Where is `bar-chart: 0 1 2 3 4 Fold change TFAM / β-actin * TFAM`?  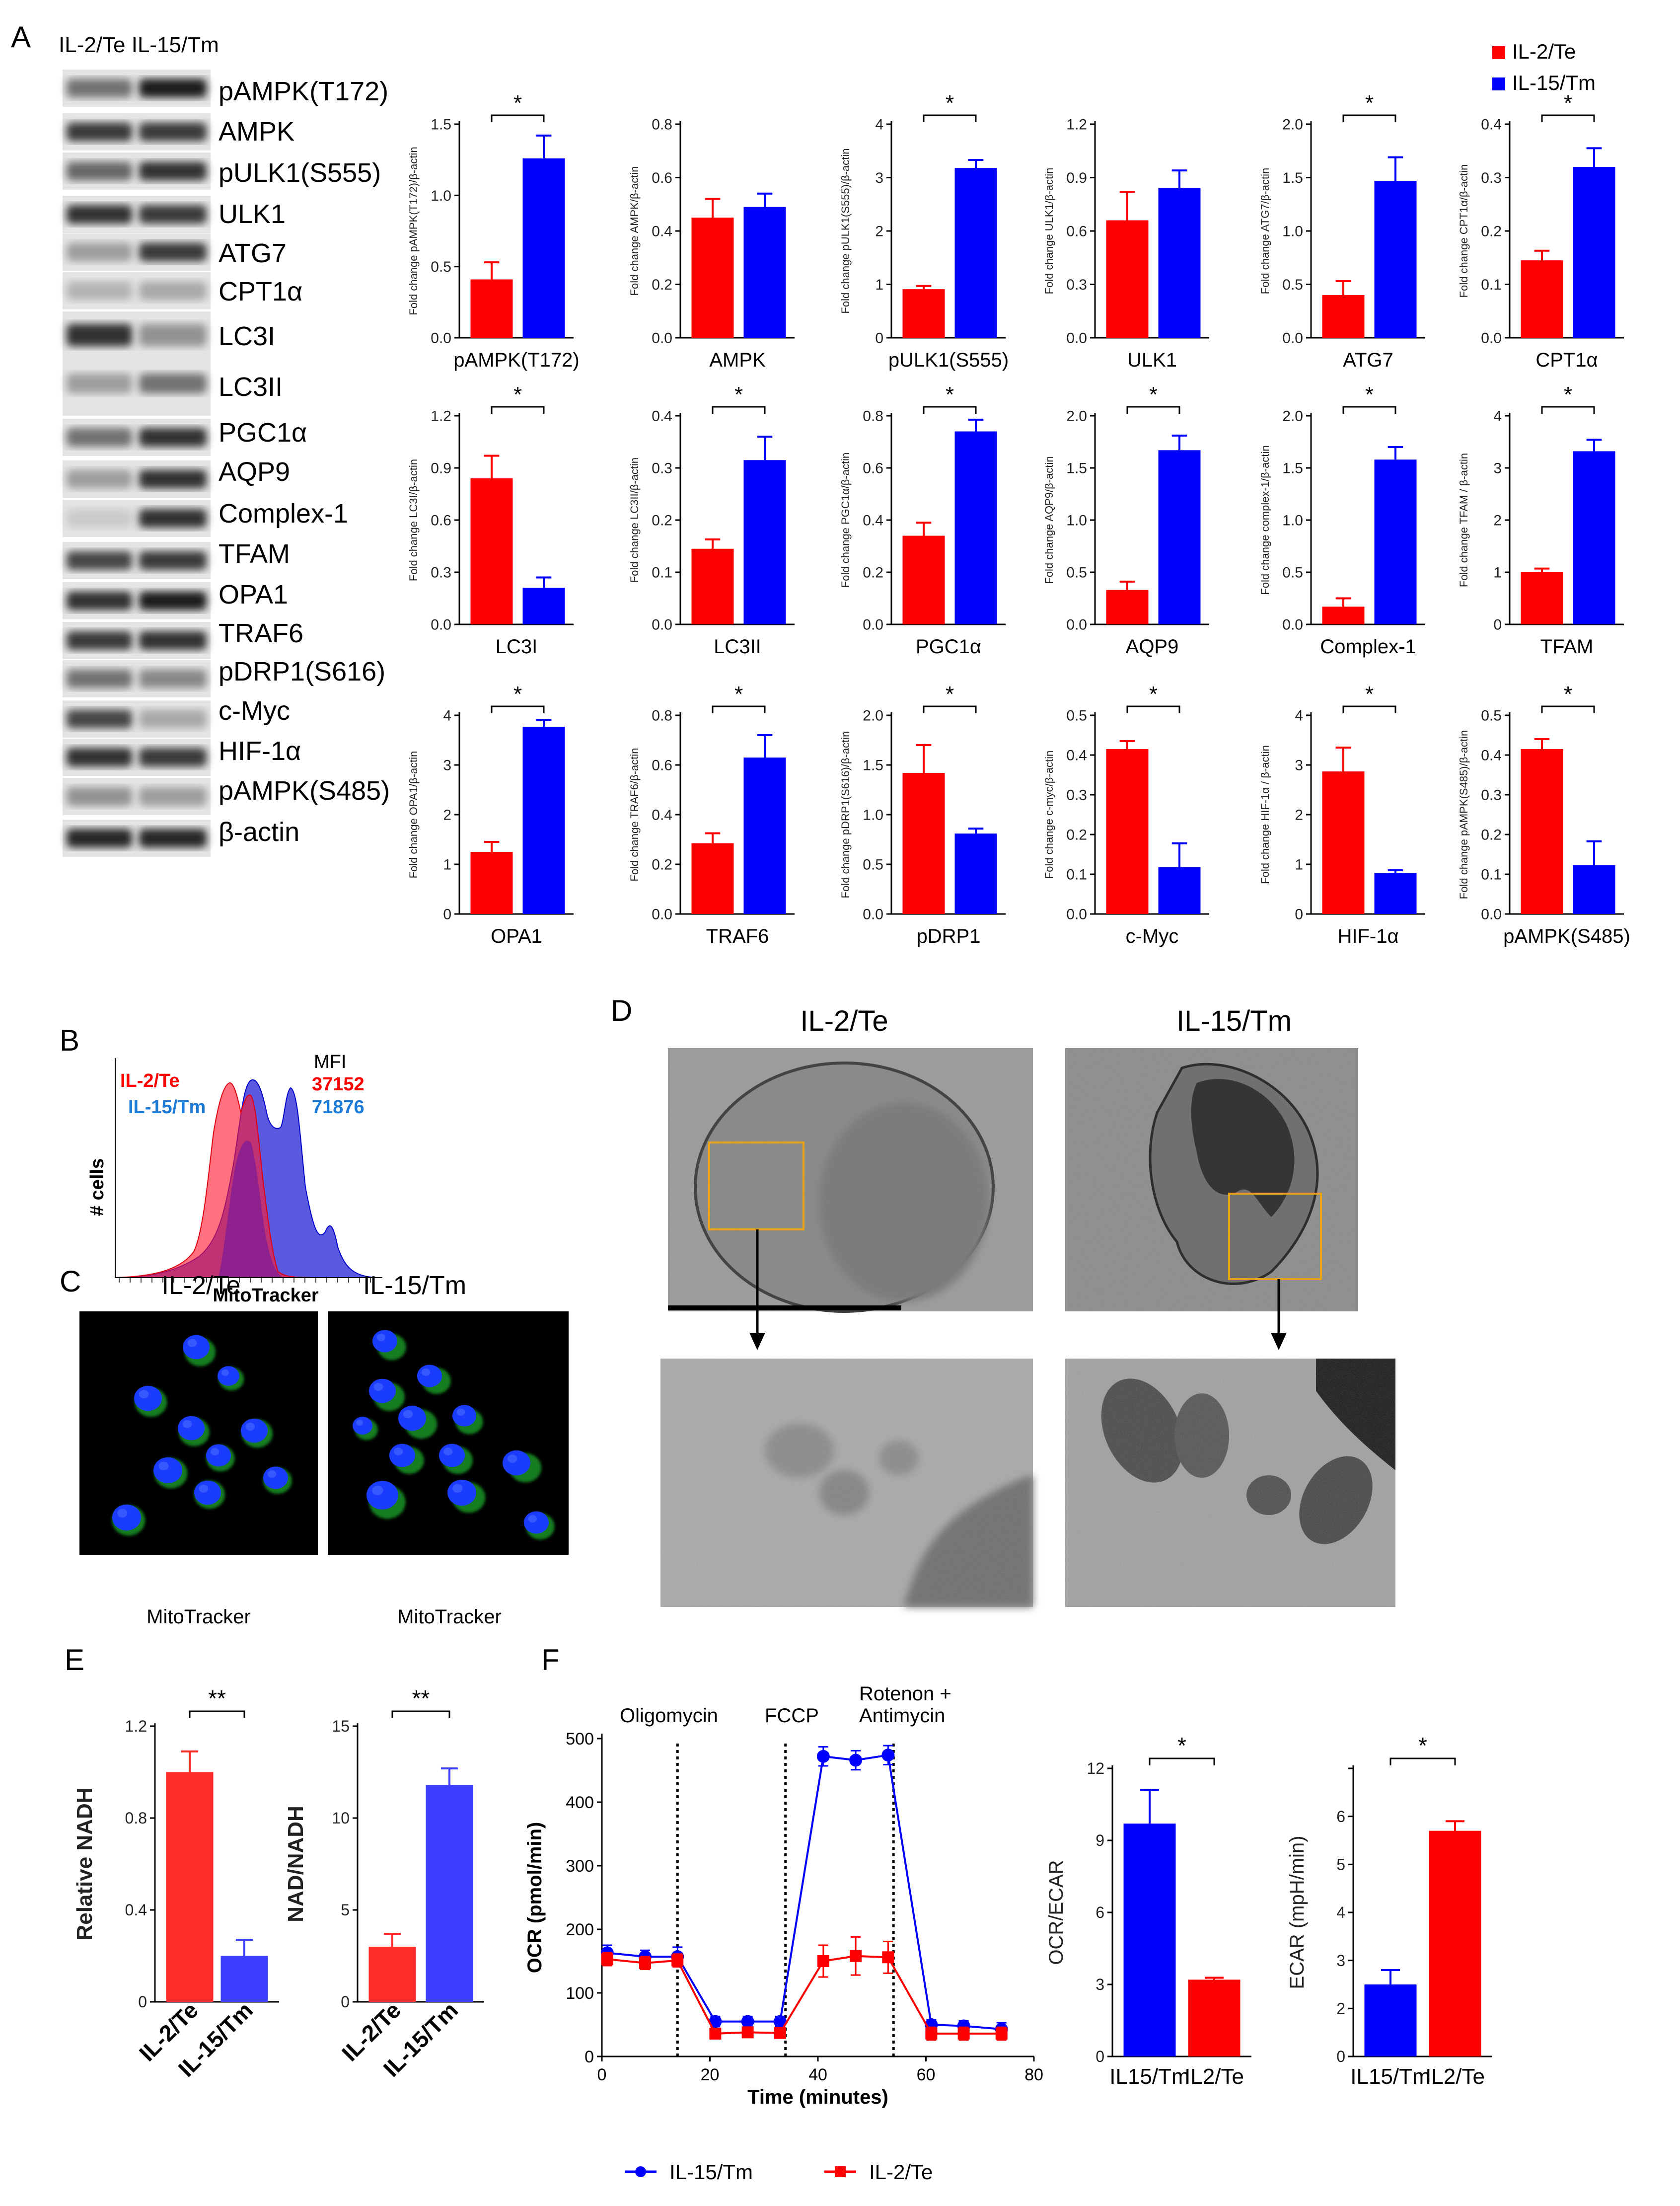 bar-chart: 0 1 2 3 4 Fold change TFAM / β-actin * TFAM is located at coordinates (1541, 520).